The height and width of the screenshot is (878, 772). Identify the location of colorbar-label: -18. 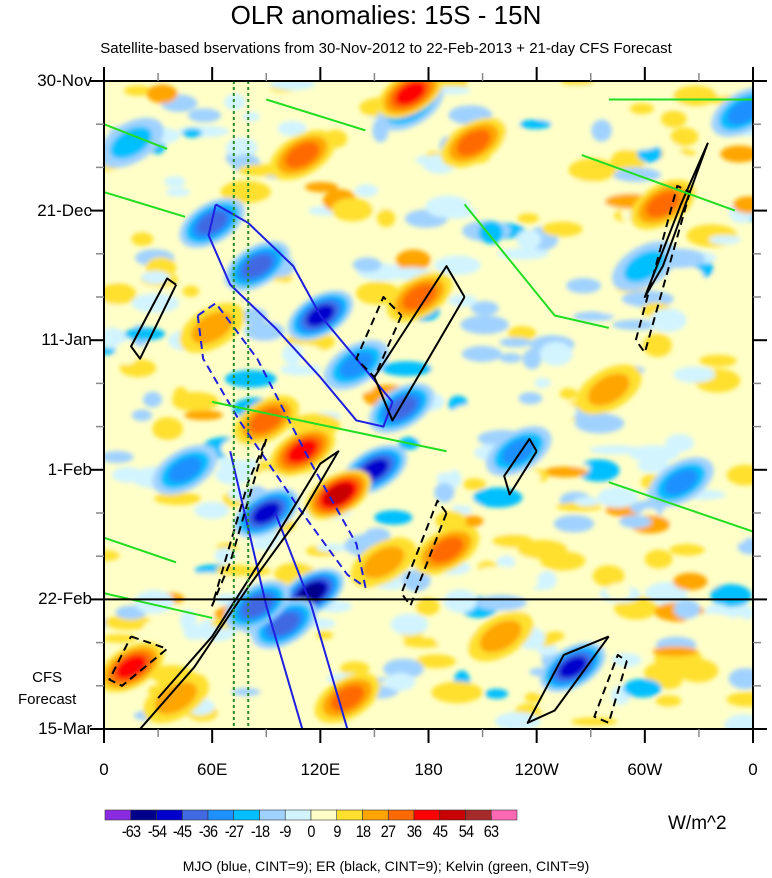
(259, 831).